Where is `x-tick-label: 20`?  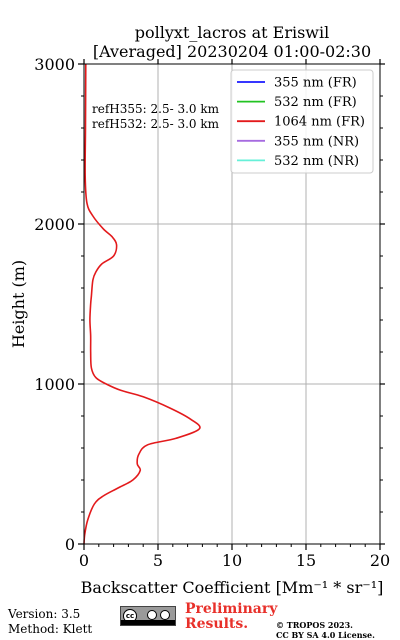 x-tick-label: 20 is located at coordinates (380, 560).